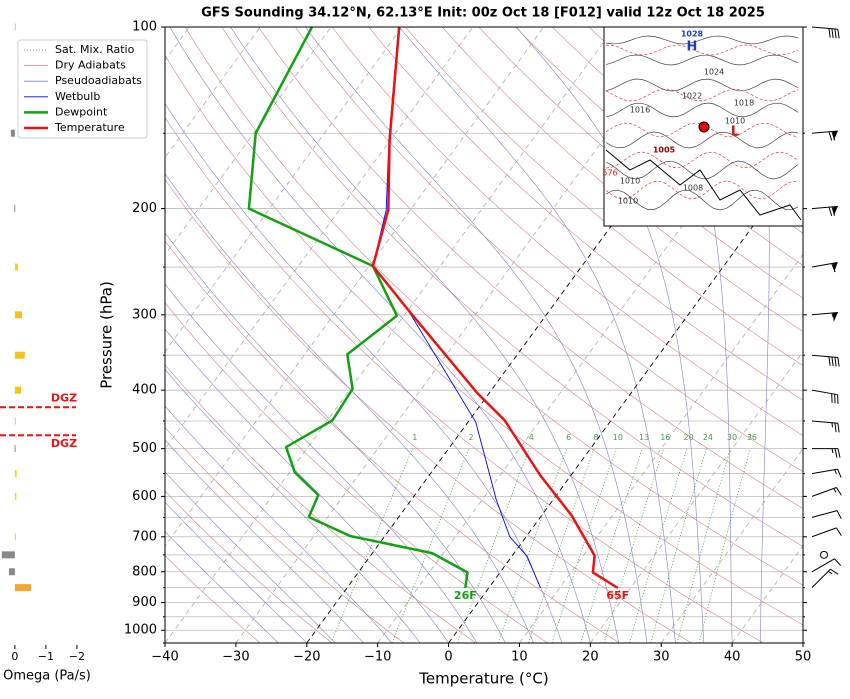 The height and width of the screenshot is (699, 850). I want to click on y-tick-label: 1000, so click(140, 630).